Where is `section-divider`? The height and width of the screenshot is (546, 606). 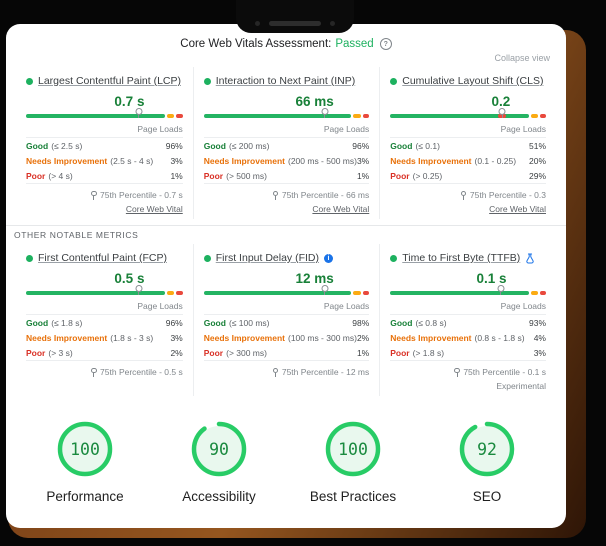
section-divider is located at coordinates (286, 225).